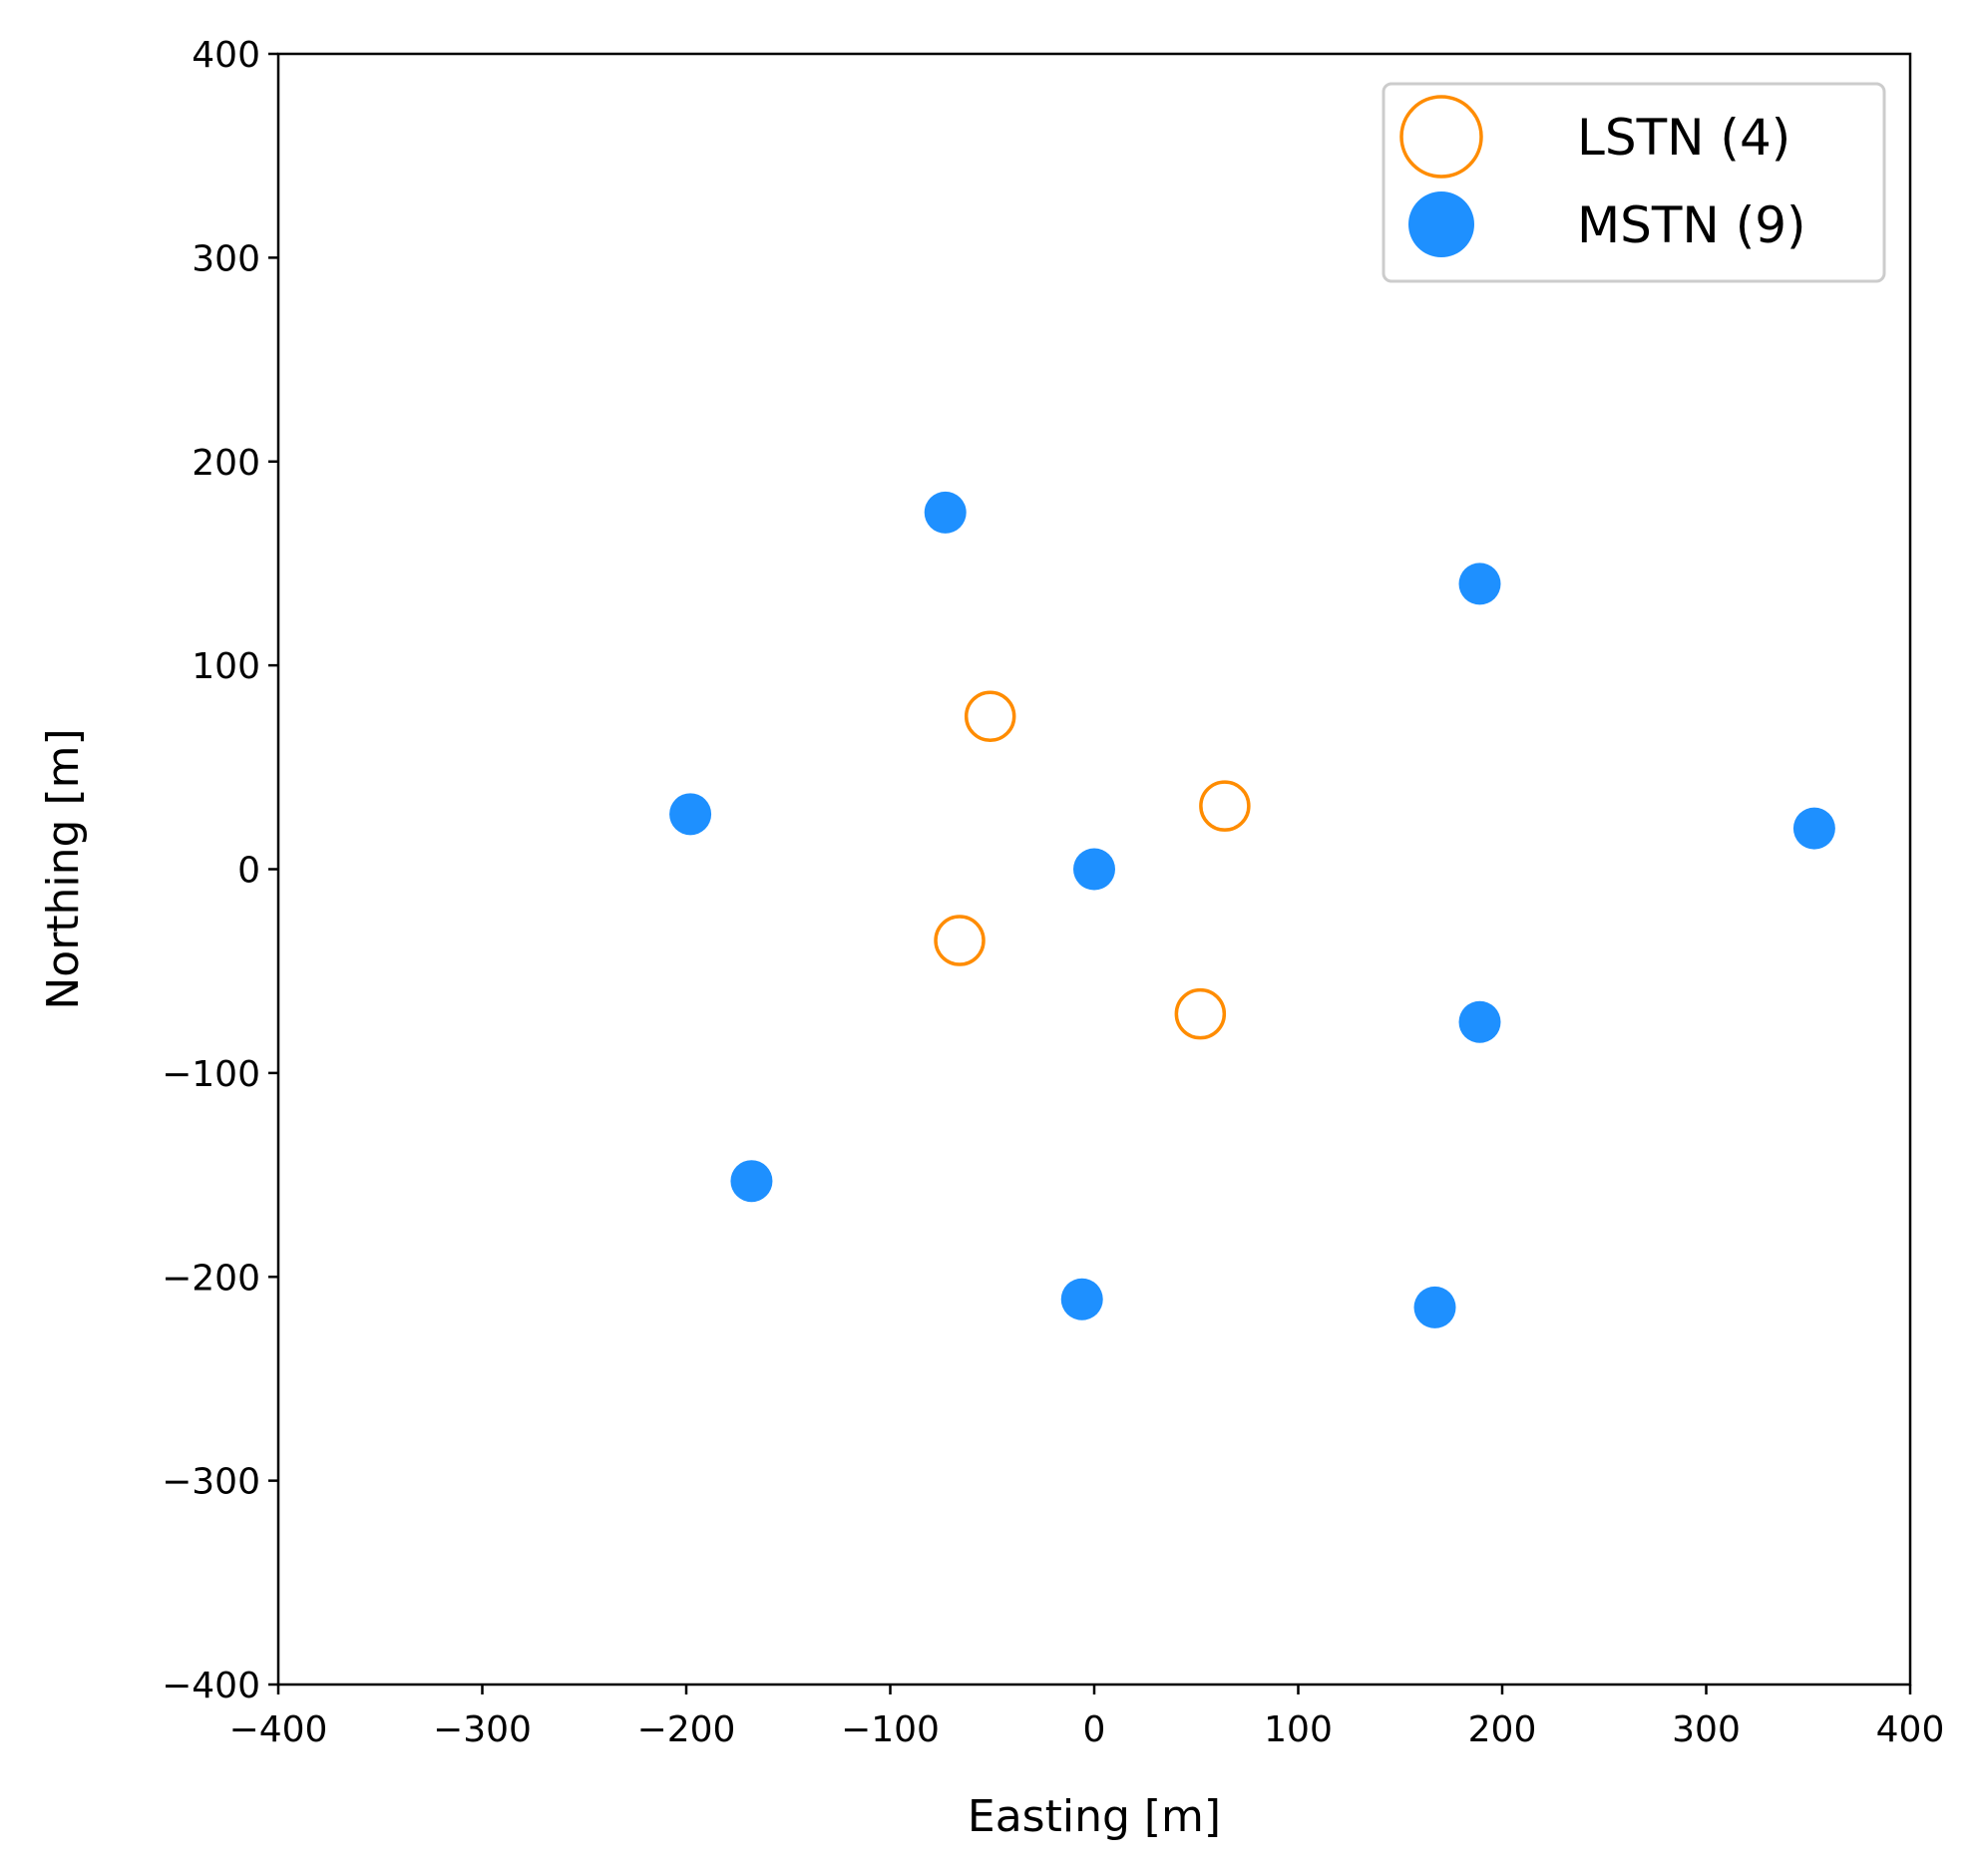 This screenshot has width=1981, height=1876. What do you see at coordinates (226, 463) in the screenshot?
I see `y-tick-label: 200` at bounding box center [226, 463].